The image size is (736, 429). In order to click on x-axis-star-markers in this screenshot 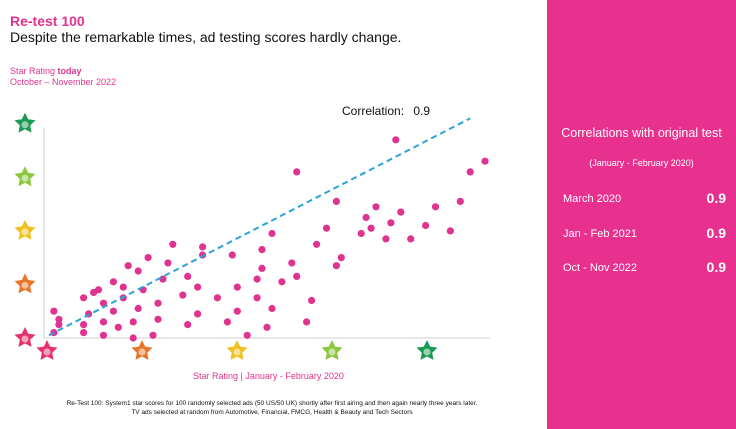, I will do `click(237, 350)`.